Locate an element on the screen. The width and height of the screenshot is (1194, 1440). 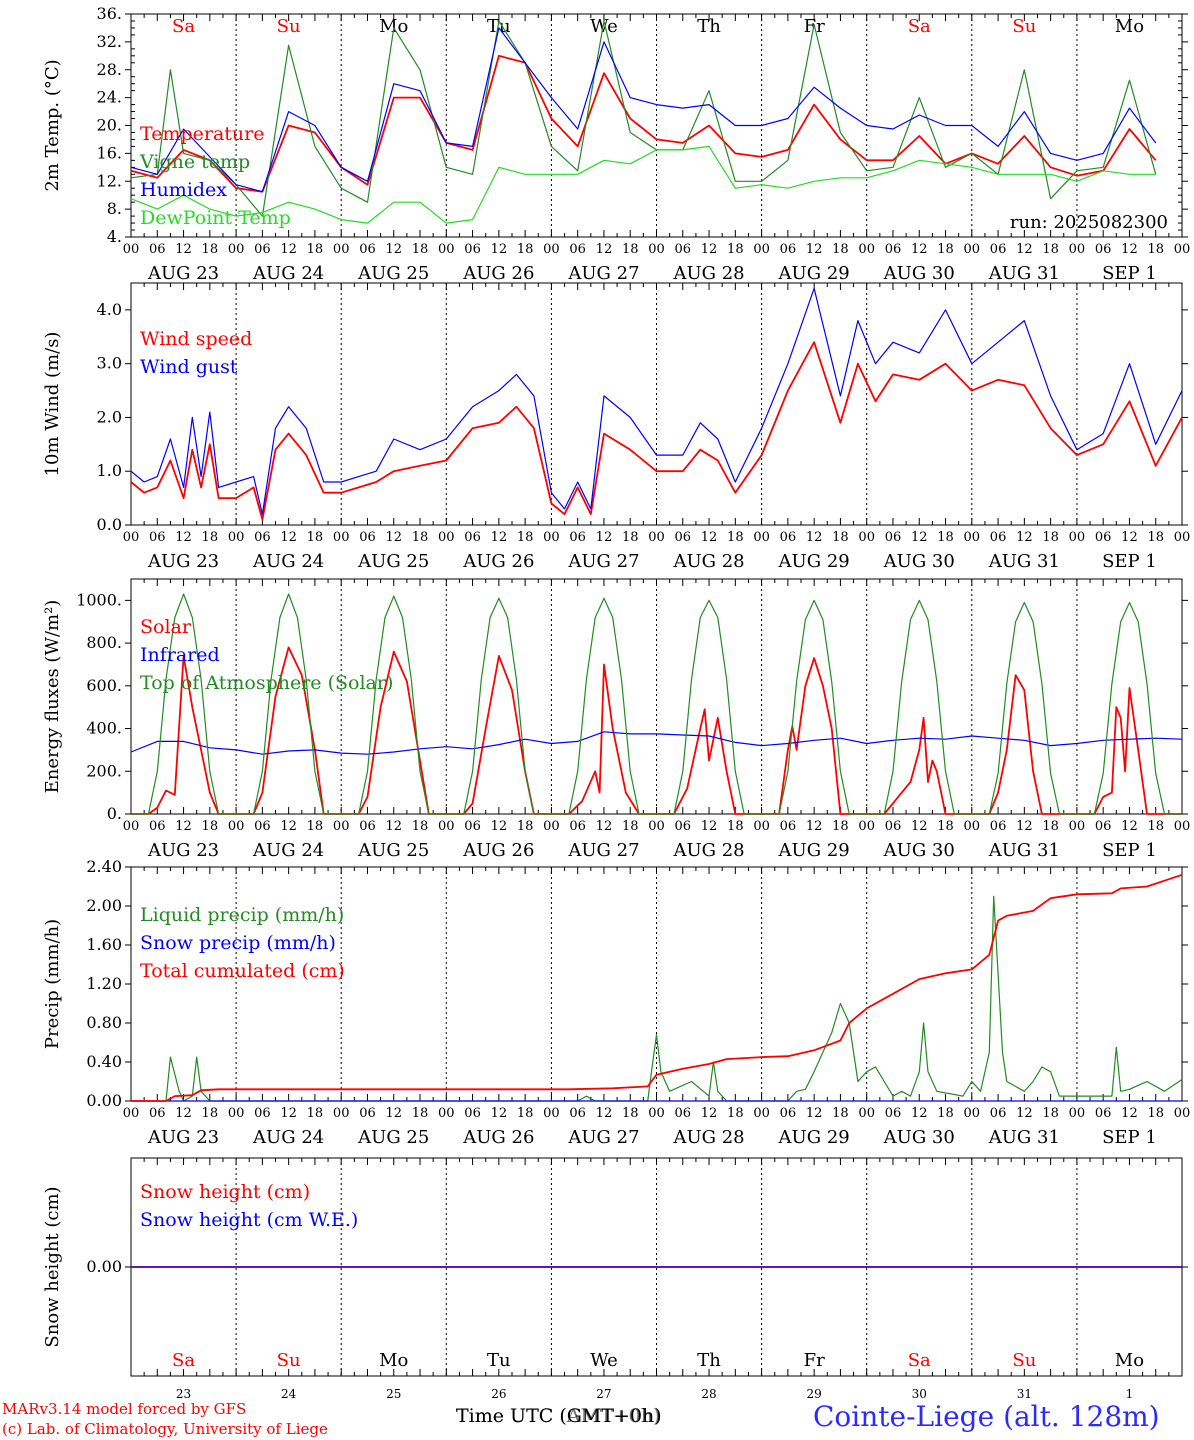
series-line-liquid-precip-mm-h- is located at coordinates (657, 998).